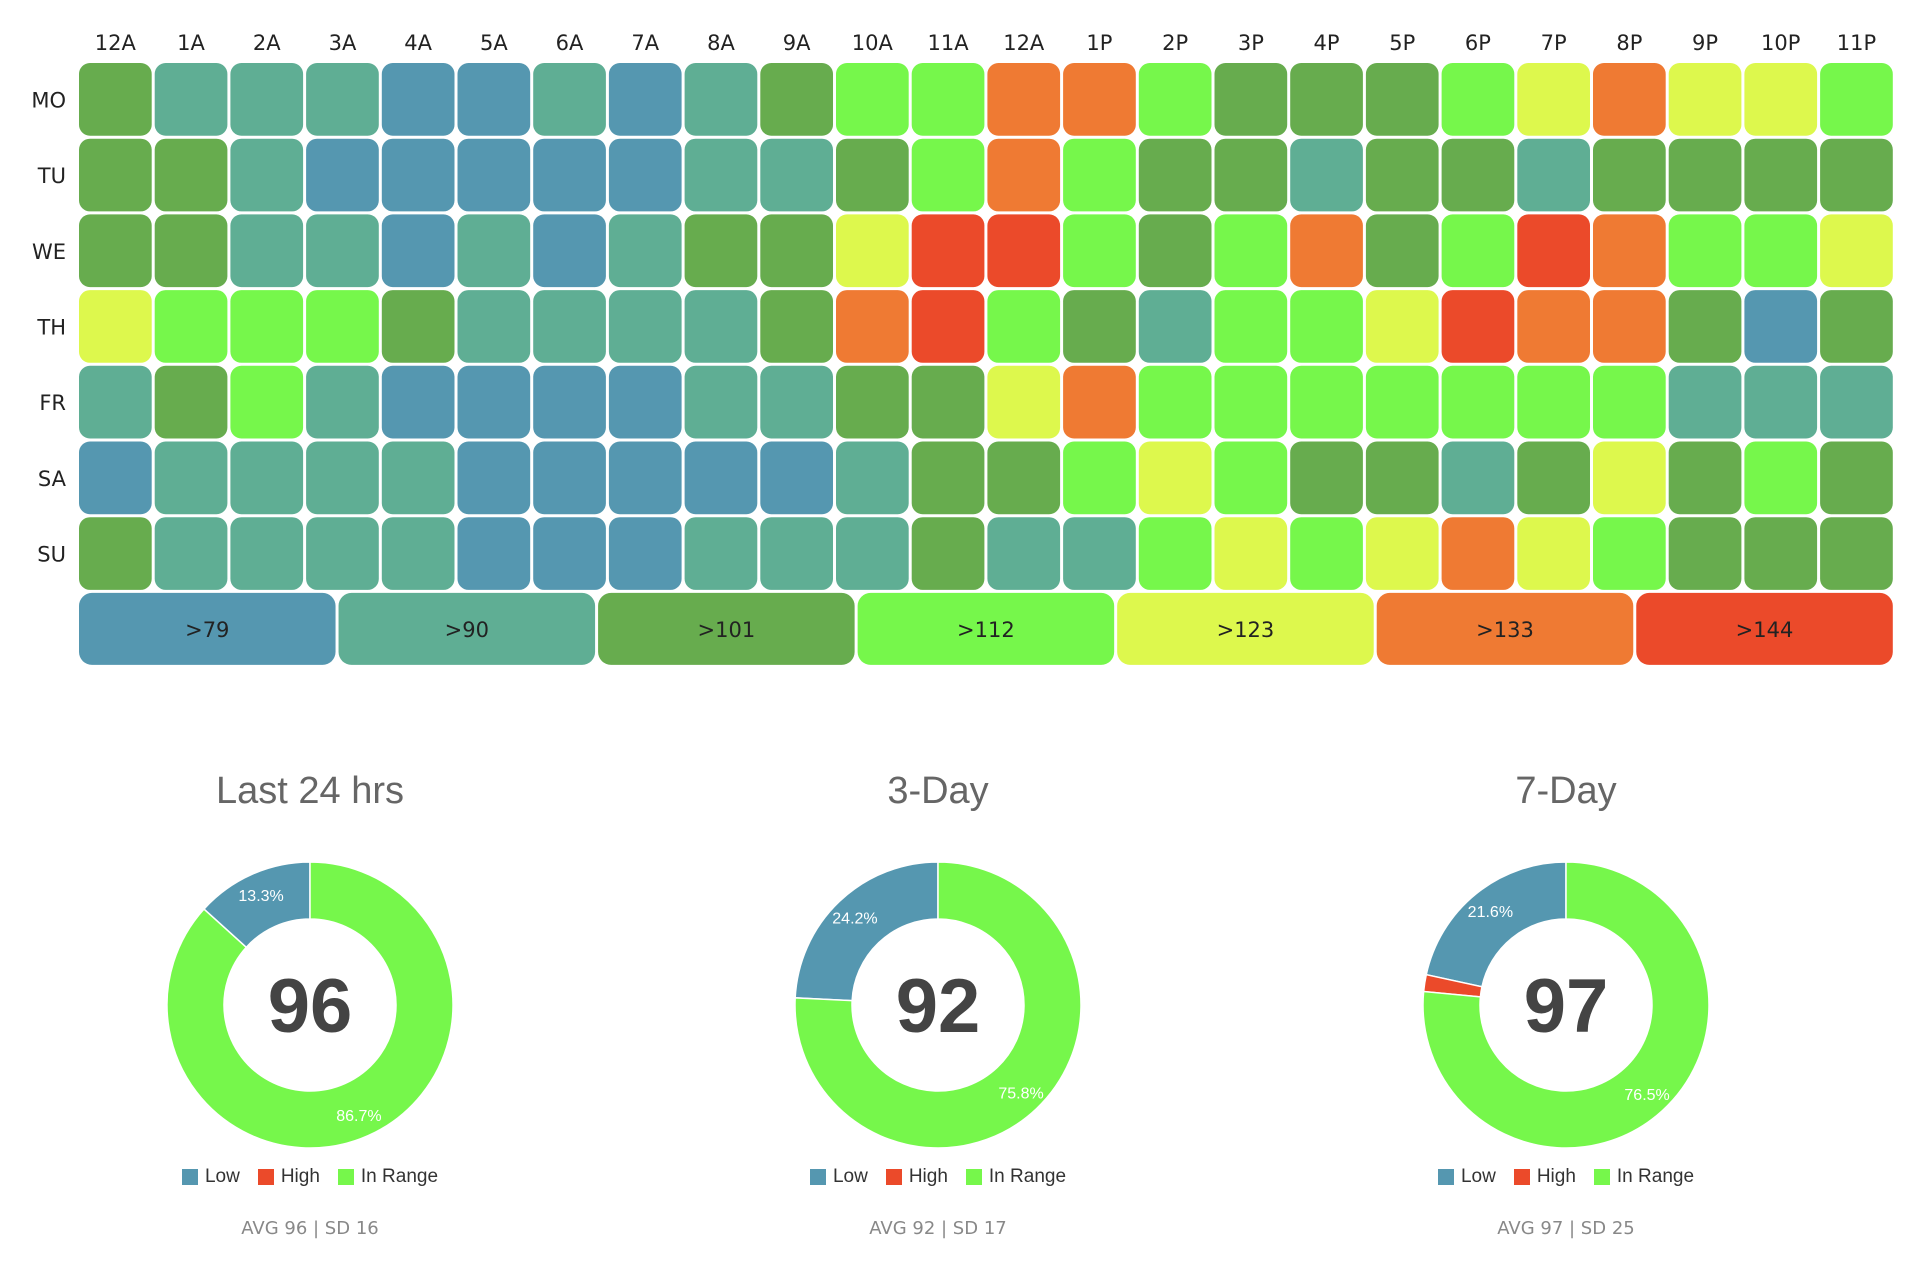 The image size is (1922, 1278). Describe the element at coordinates (866, 931) in the screenshot. I see `donut-slice-low` at that location.